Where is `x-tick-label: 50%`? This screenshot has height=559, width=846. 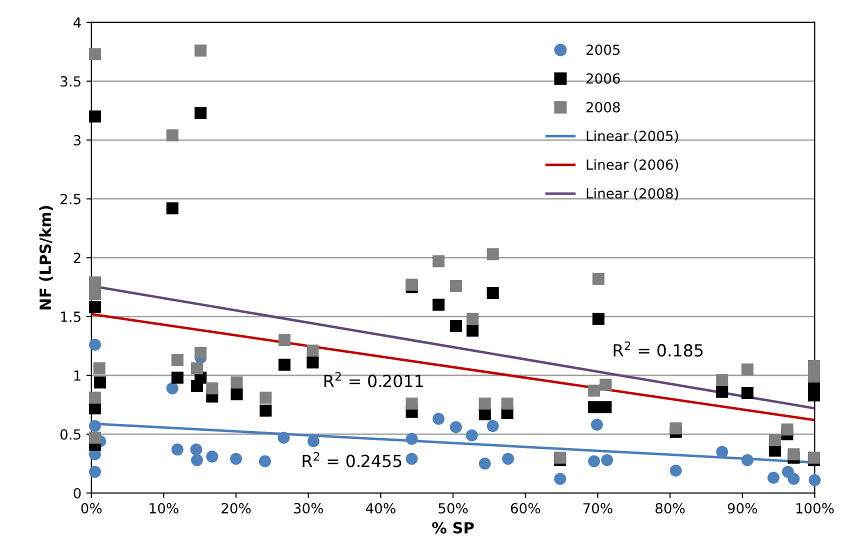
x-tick-label: 50% is located at coordinates (453, 508).